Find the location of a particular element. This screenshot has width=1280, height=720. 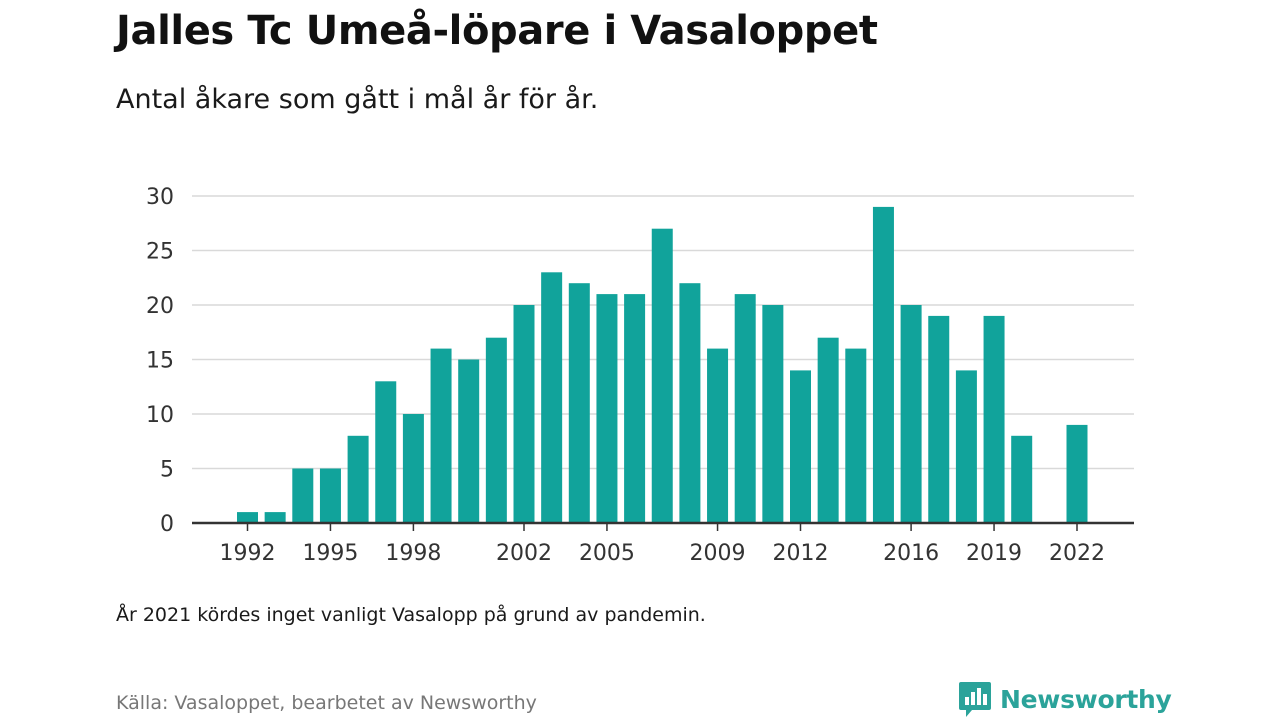

bar-2016 is located at coordinates (911, 414).